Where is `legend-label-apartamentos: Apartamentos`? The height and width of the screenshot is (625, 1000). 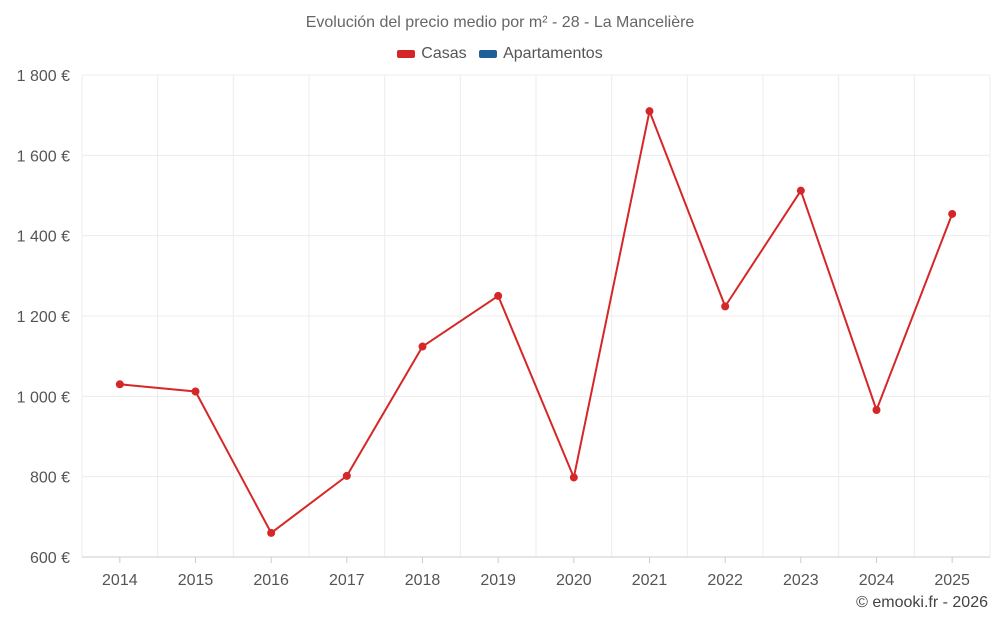
legend-label-apartamentos: Apartamentos is located at coordinates (553, 53).